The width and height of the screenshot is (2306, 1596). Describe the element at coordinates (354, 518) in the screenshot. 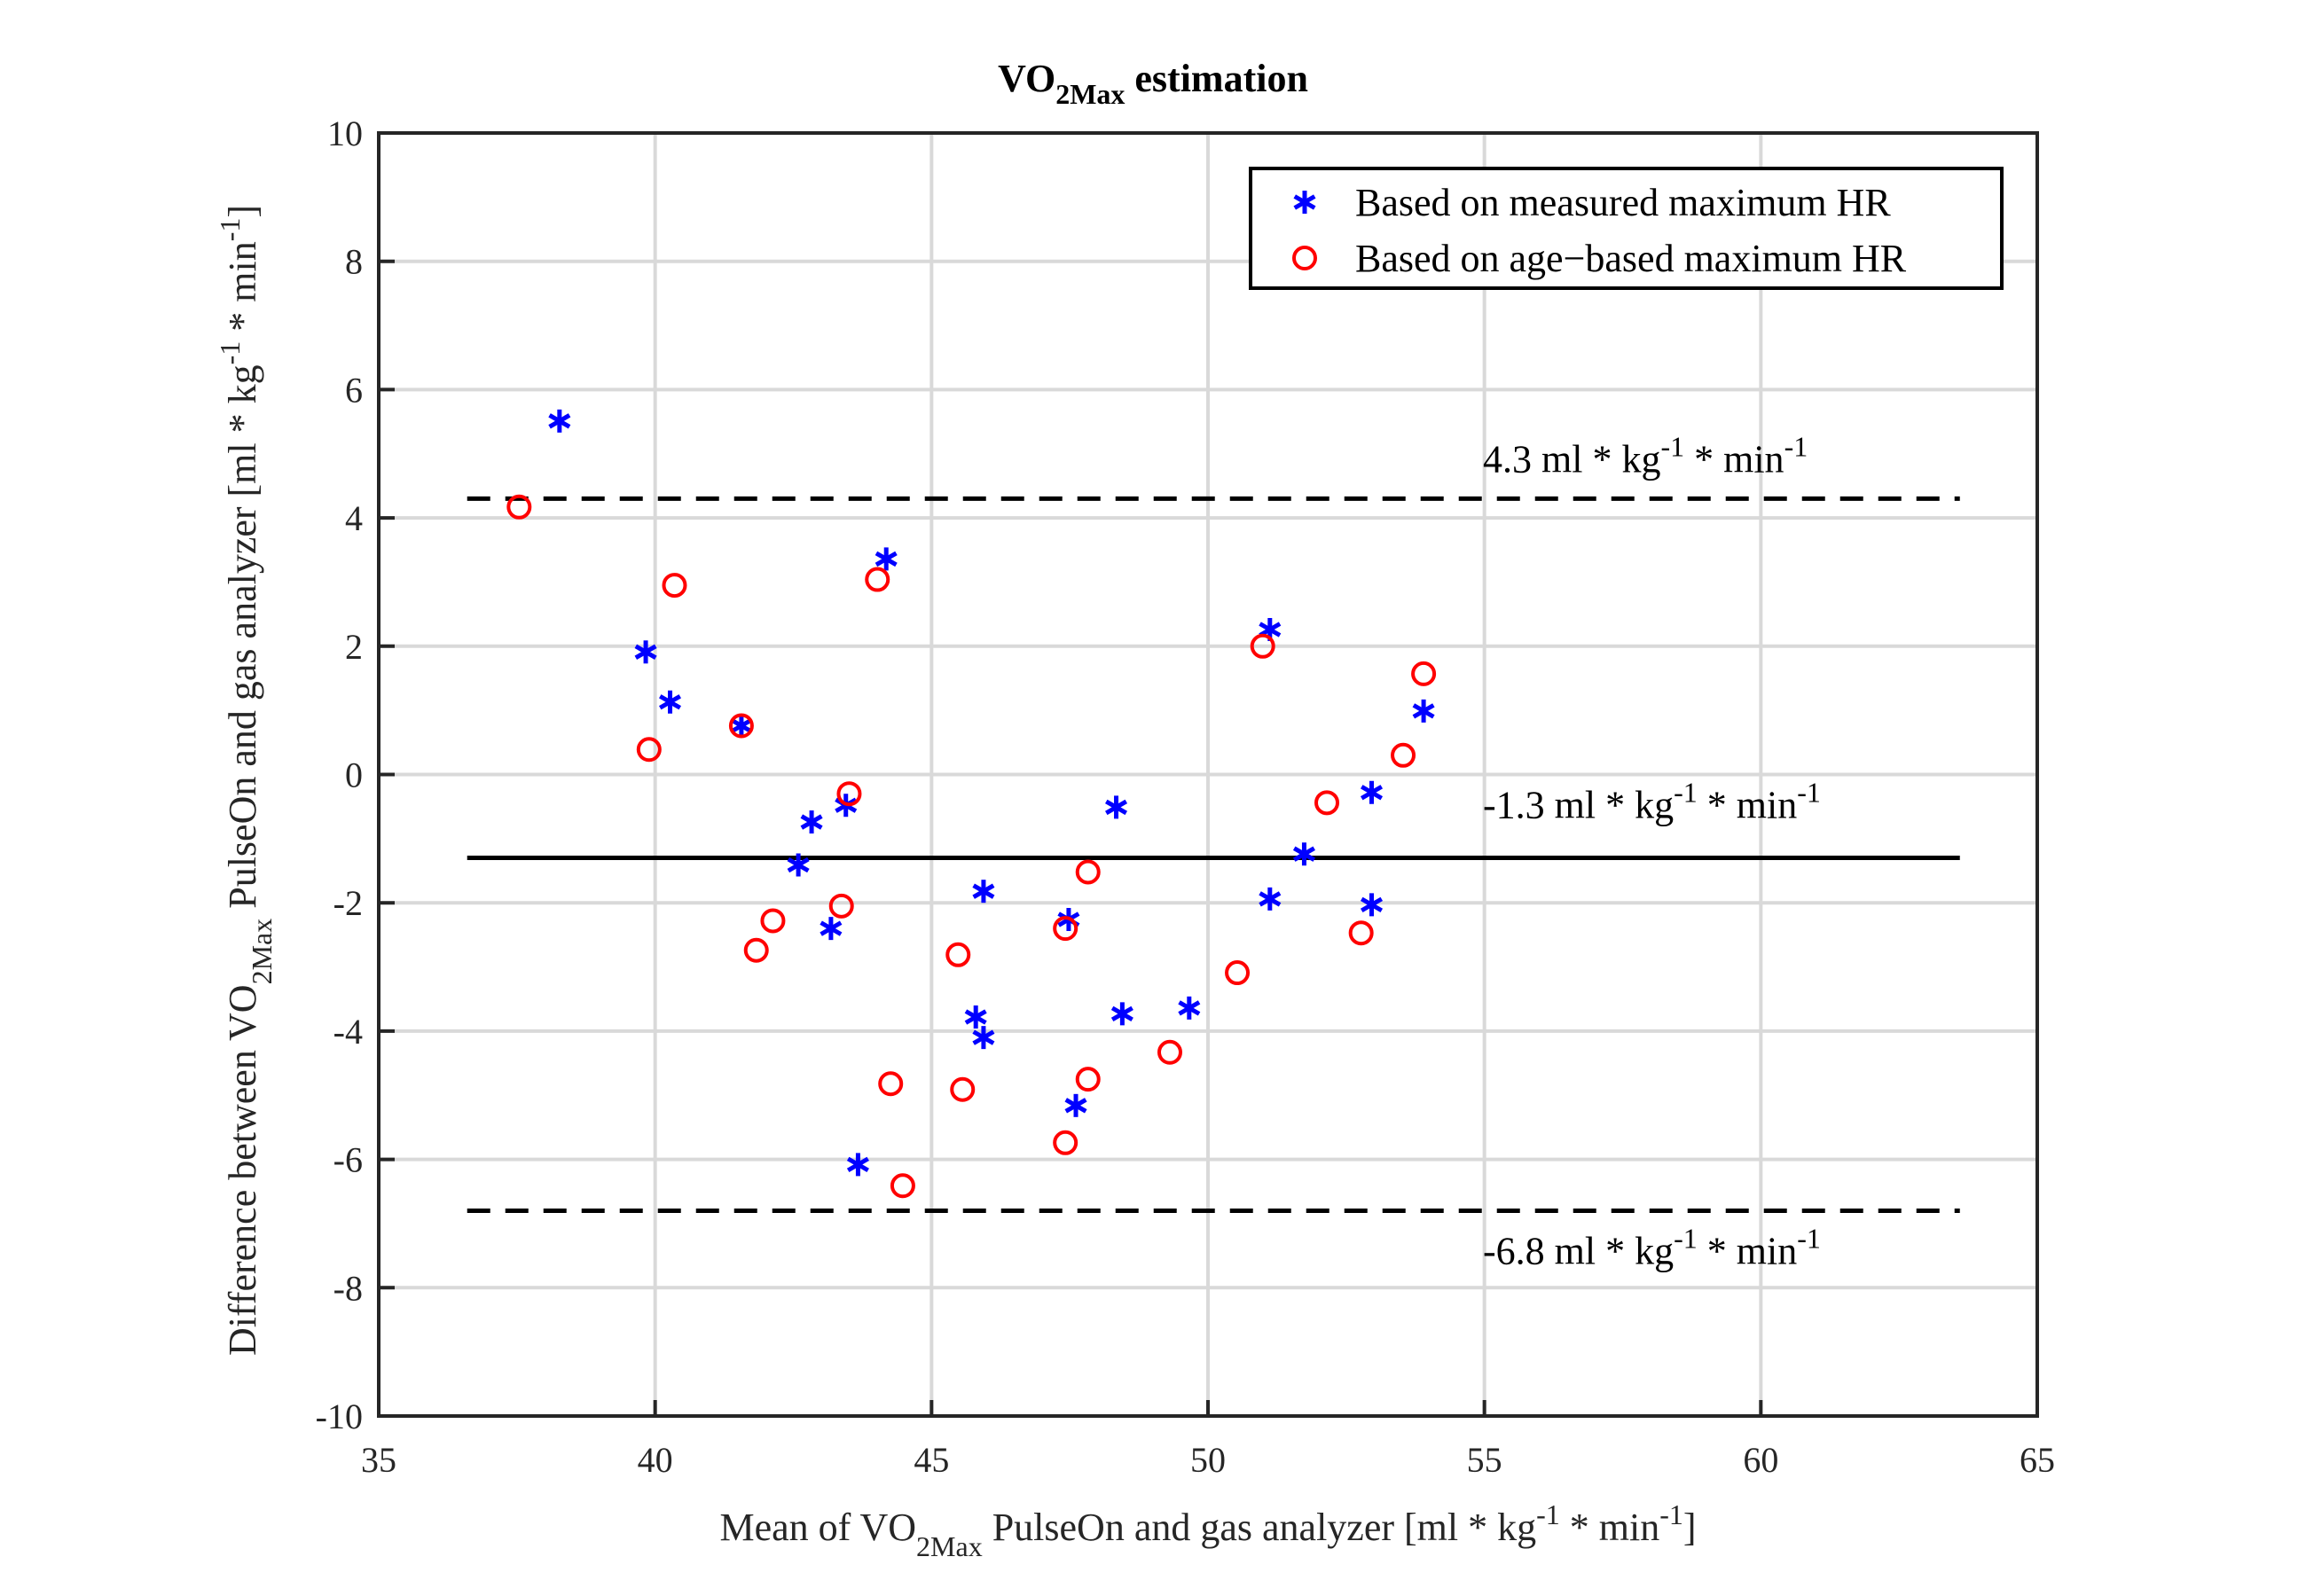

I see `y-tick-label: 4` at that location.